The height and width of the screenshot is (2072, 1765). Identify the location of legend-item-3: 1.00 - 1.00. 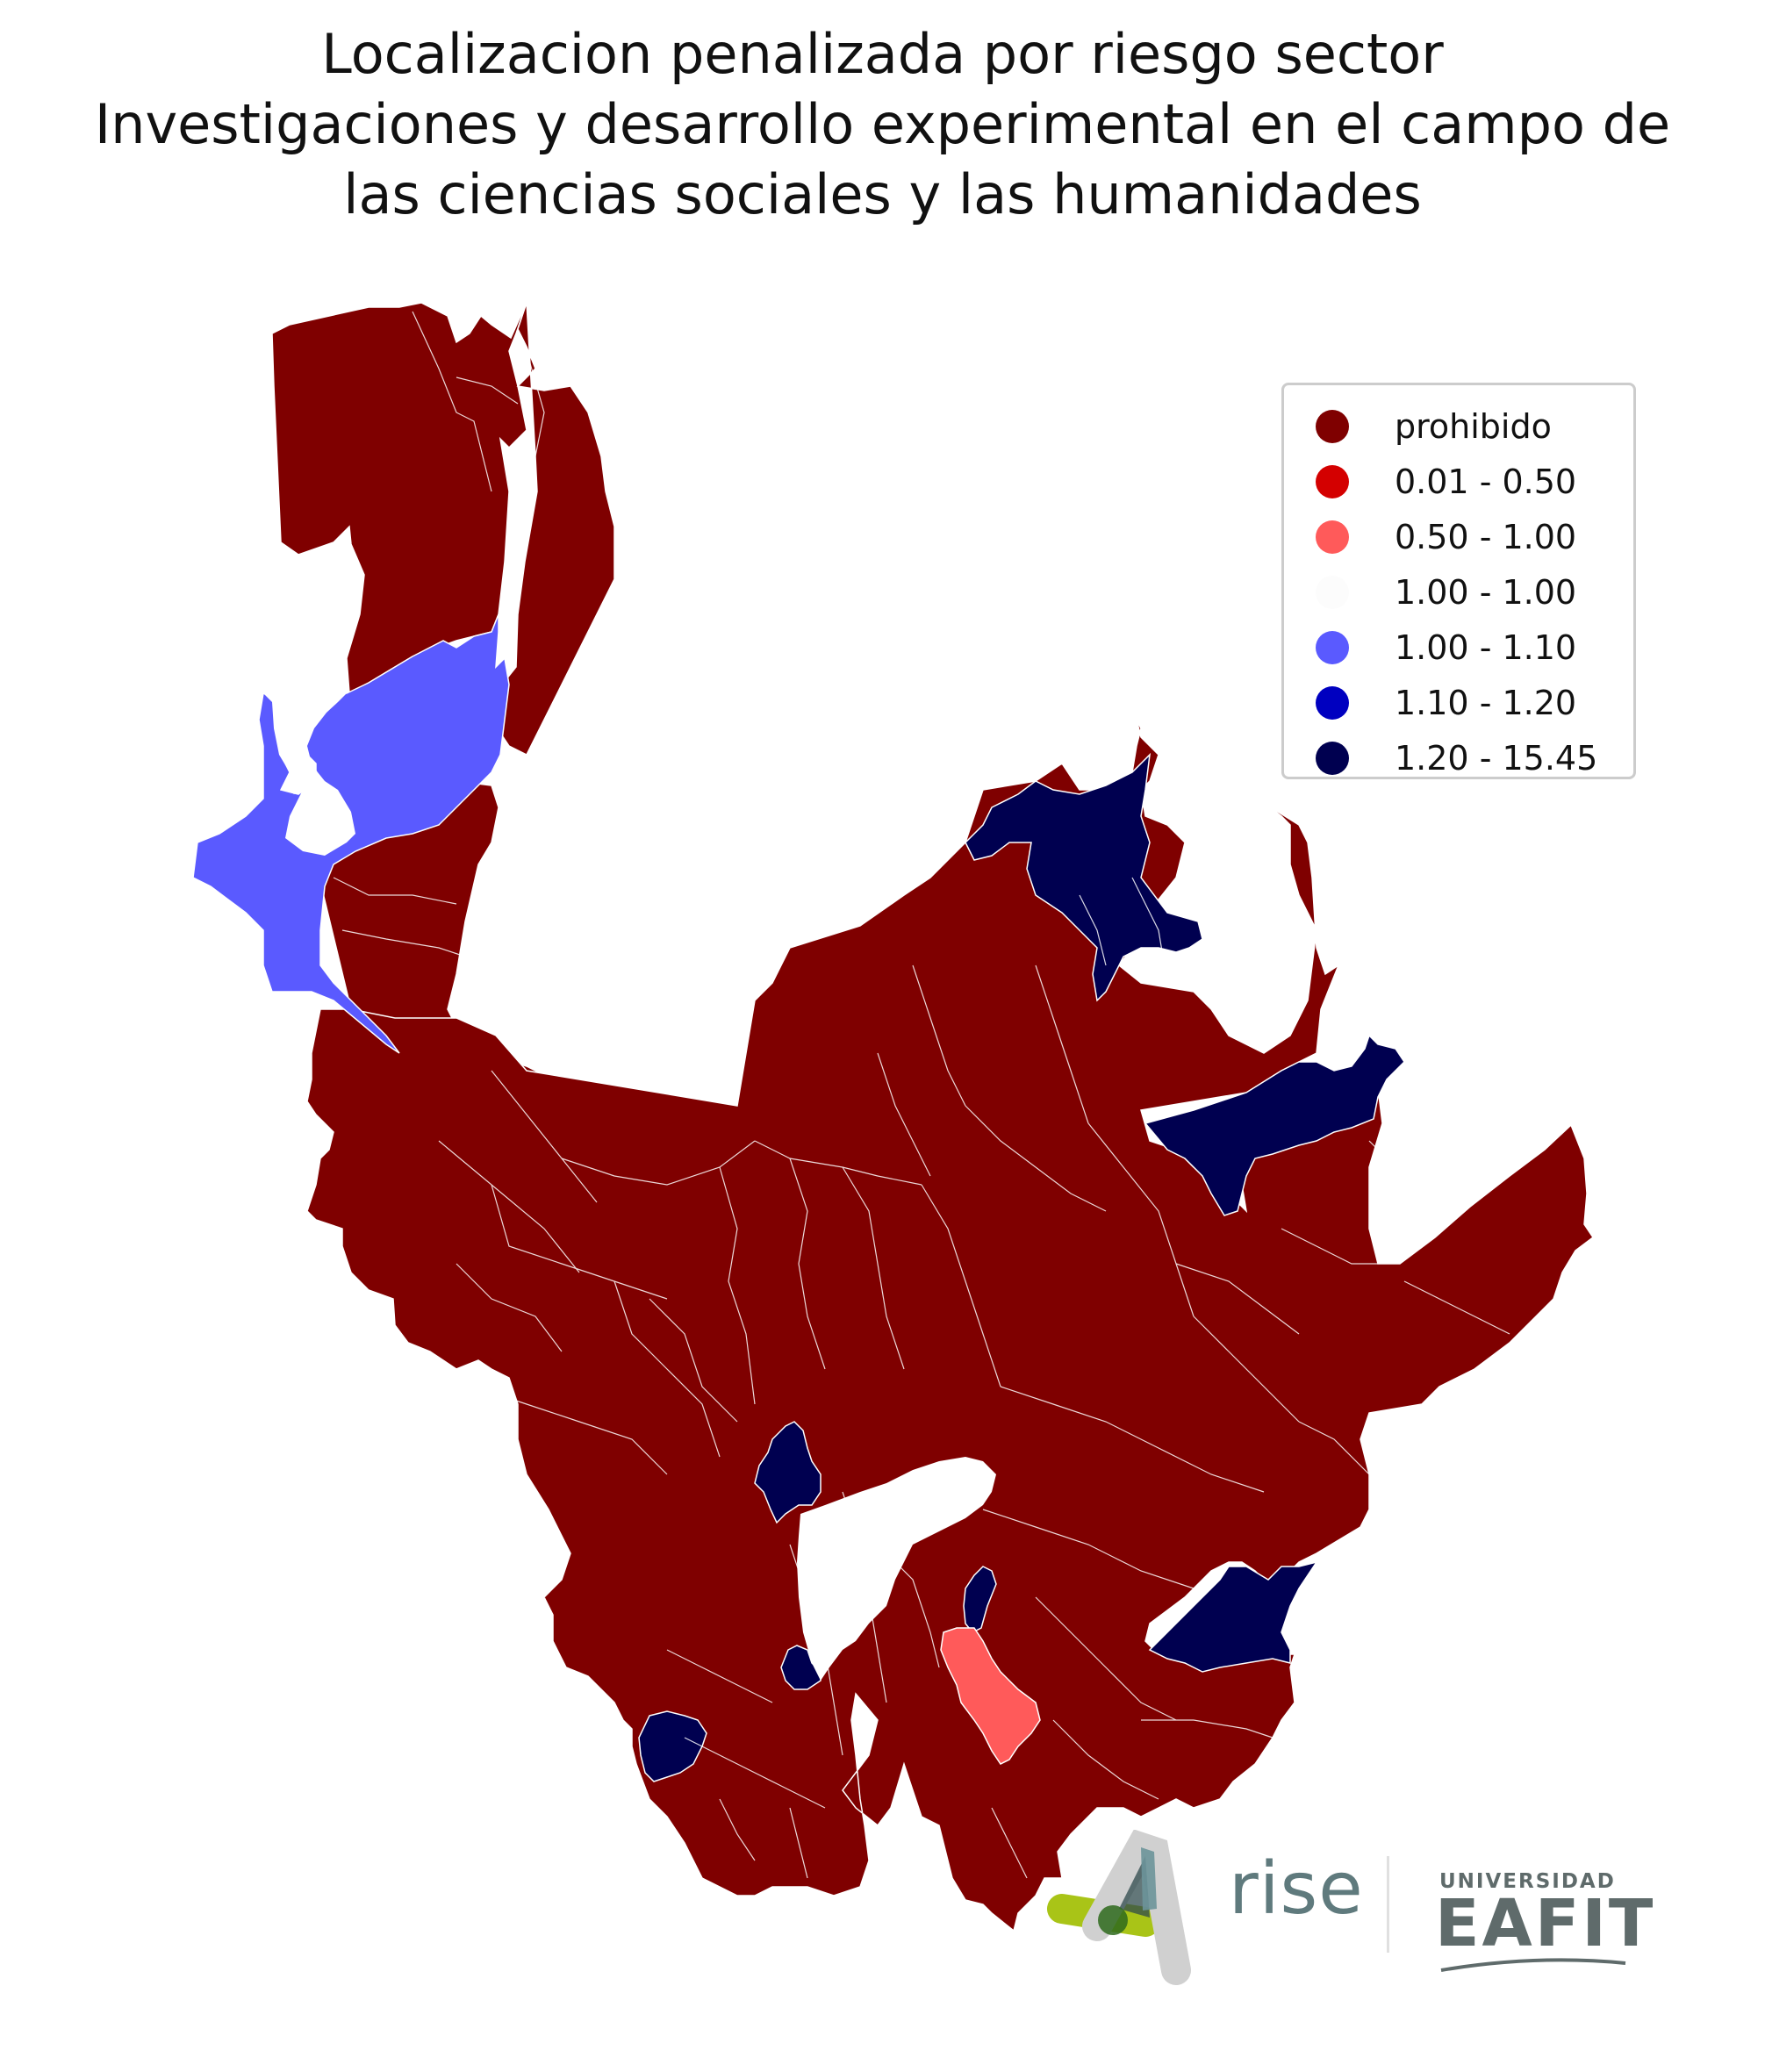
(1446, 592).